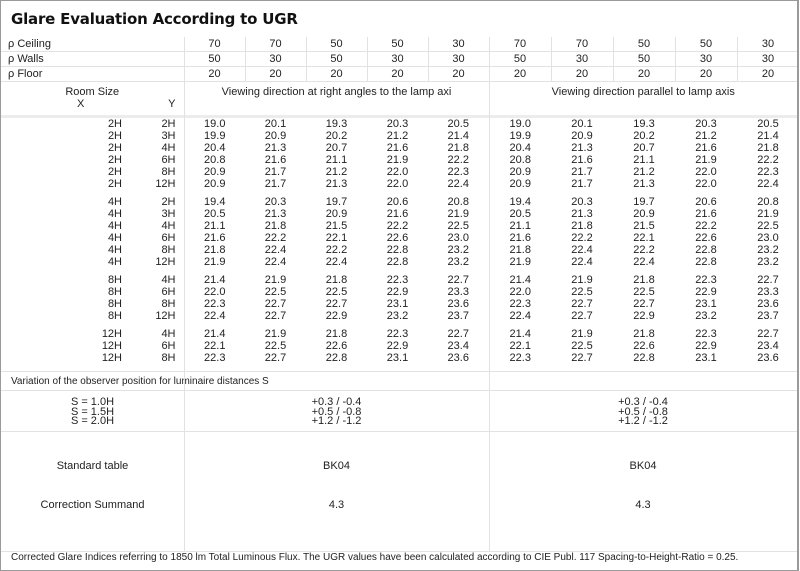 This screenshot has width=800, height=571. I want to click on ugr-value: 19.0, so click(520, 124).